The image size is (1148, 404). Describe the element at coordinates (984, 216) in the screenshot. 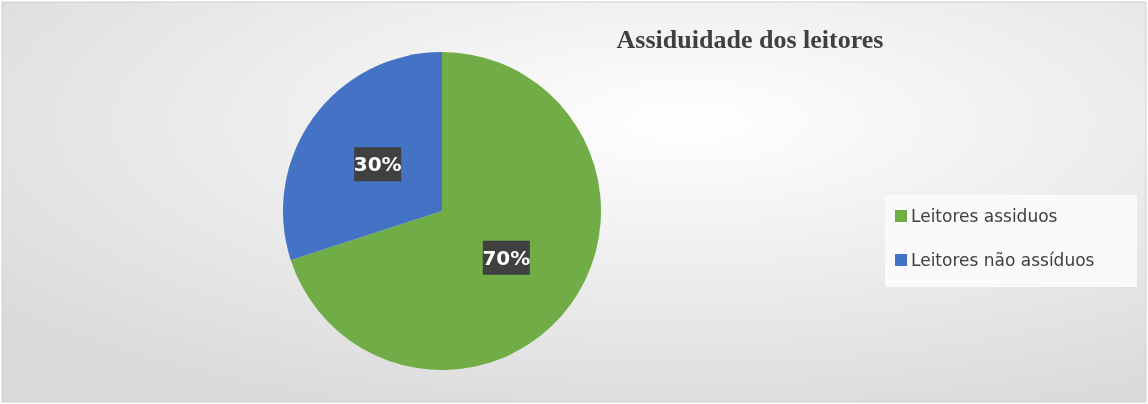

I see `legend-label: Leitores assiduos` at that location.